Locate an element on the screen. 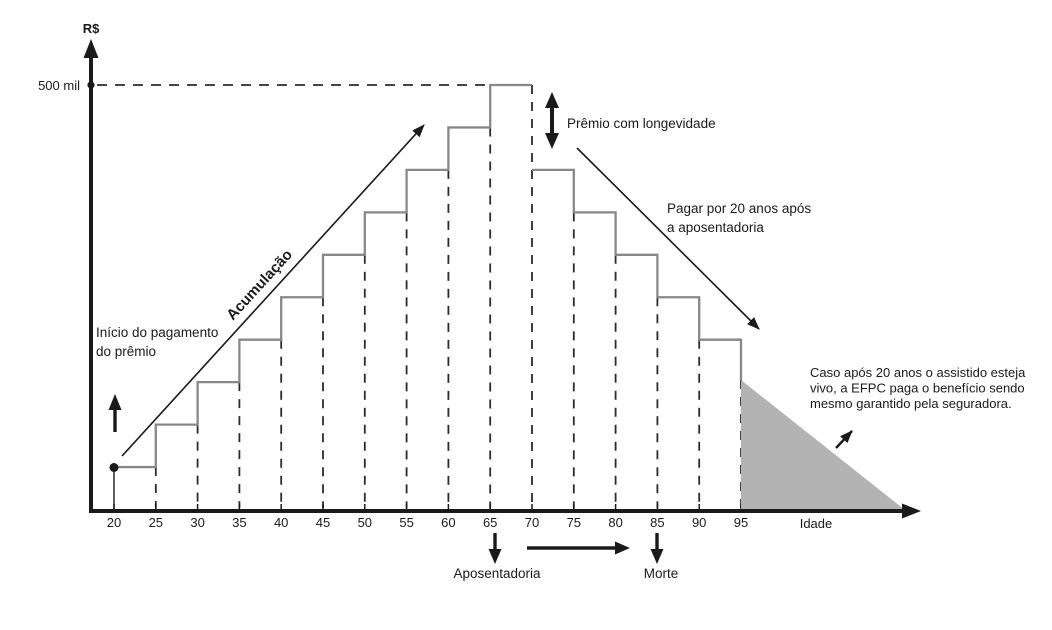 Image resolution: width=1052 pixels, height=630 pixels. x-tick-label-80: 80 is located at coordinates (615, 522).